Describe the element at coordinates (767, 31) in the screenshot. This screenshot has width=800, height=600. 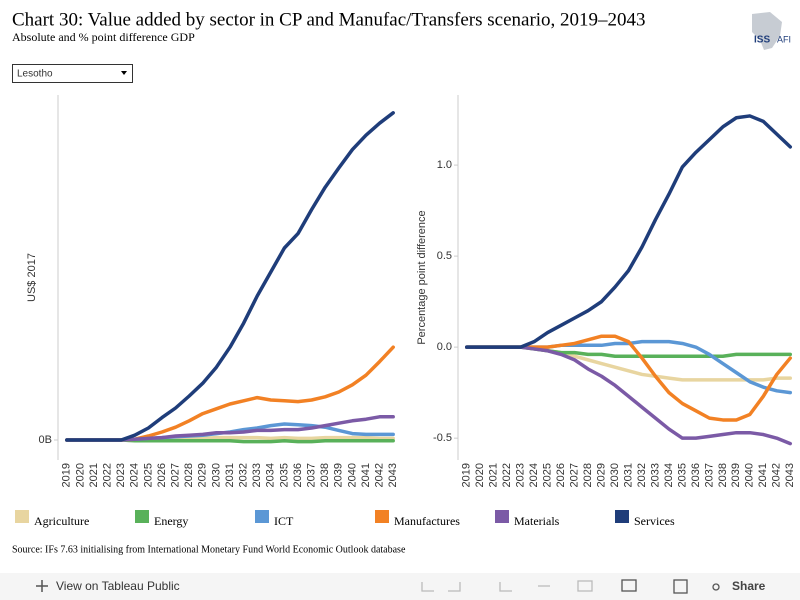
I see `africa-icon` at that location.